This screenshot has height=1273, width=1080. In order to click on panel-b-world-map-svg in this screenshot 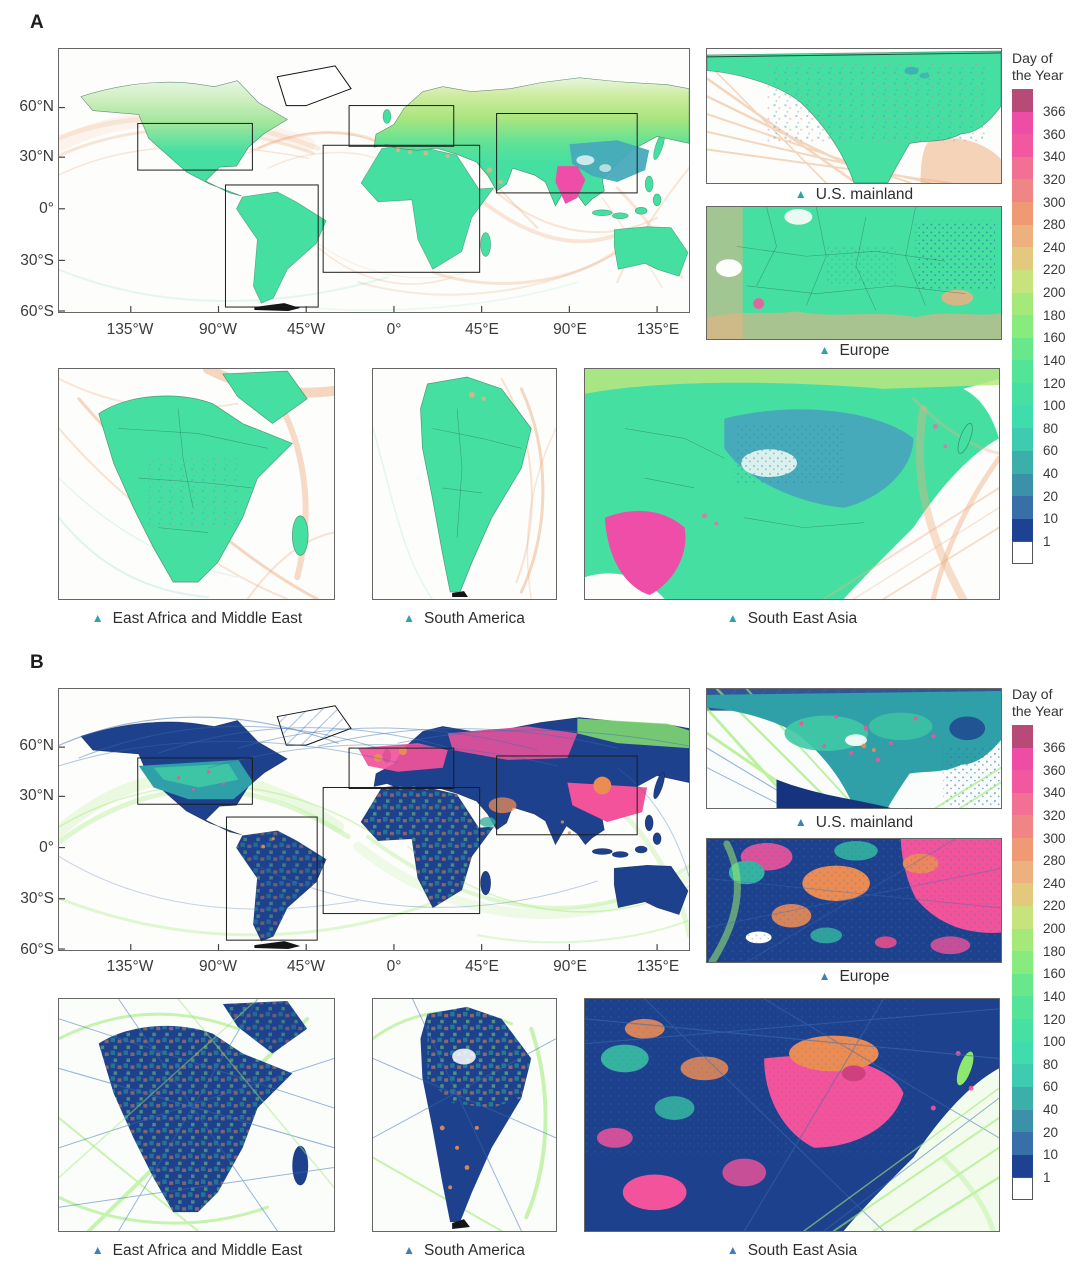, I will do `click(374, 819)`.